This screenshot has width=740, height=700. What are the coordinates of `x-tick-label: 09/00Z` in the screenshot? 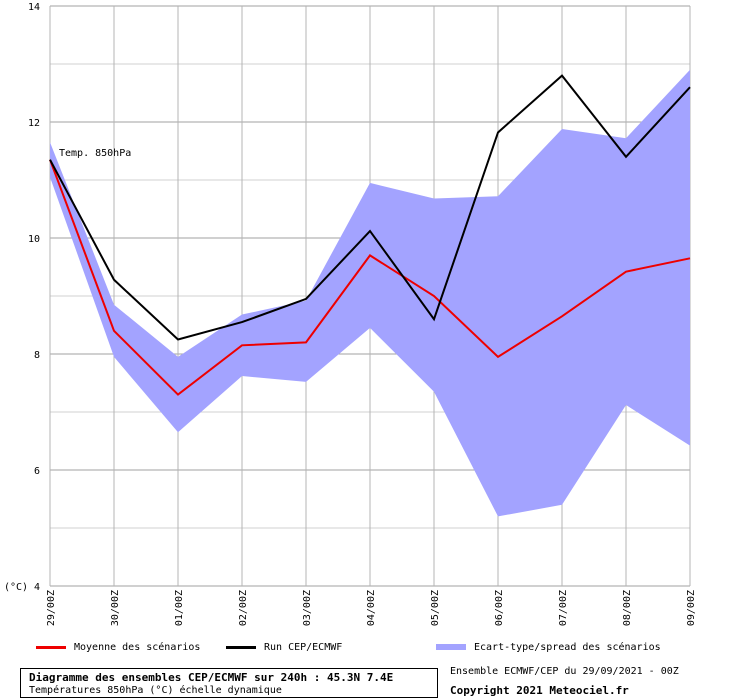 It's located at (691, 608).